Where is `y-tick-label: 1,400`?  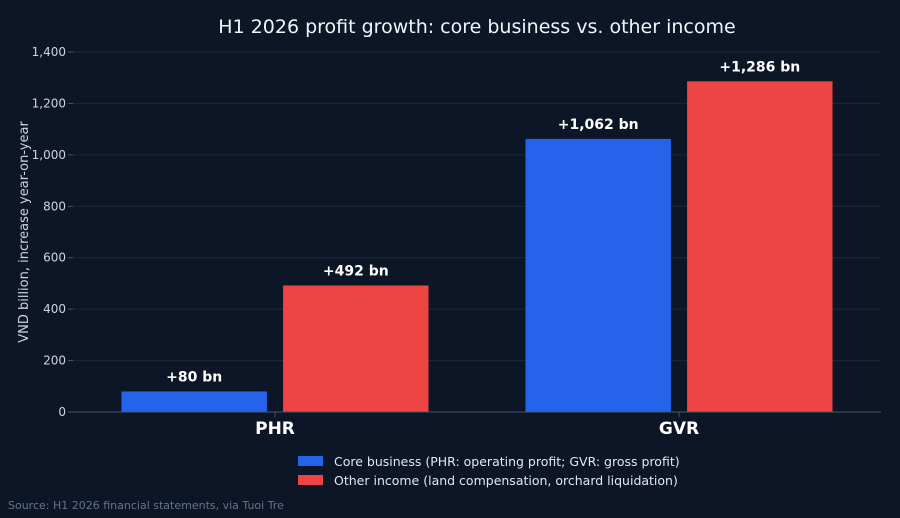
y-tick-label: 1,400 is located at coordinates (49, 52).